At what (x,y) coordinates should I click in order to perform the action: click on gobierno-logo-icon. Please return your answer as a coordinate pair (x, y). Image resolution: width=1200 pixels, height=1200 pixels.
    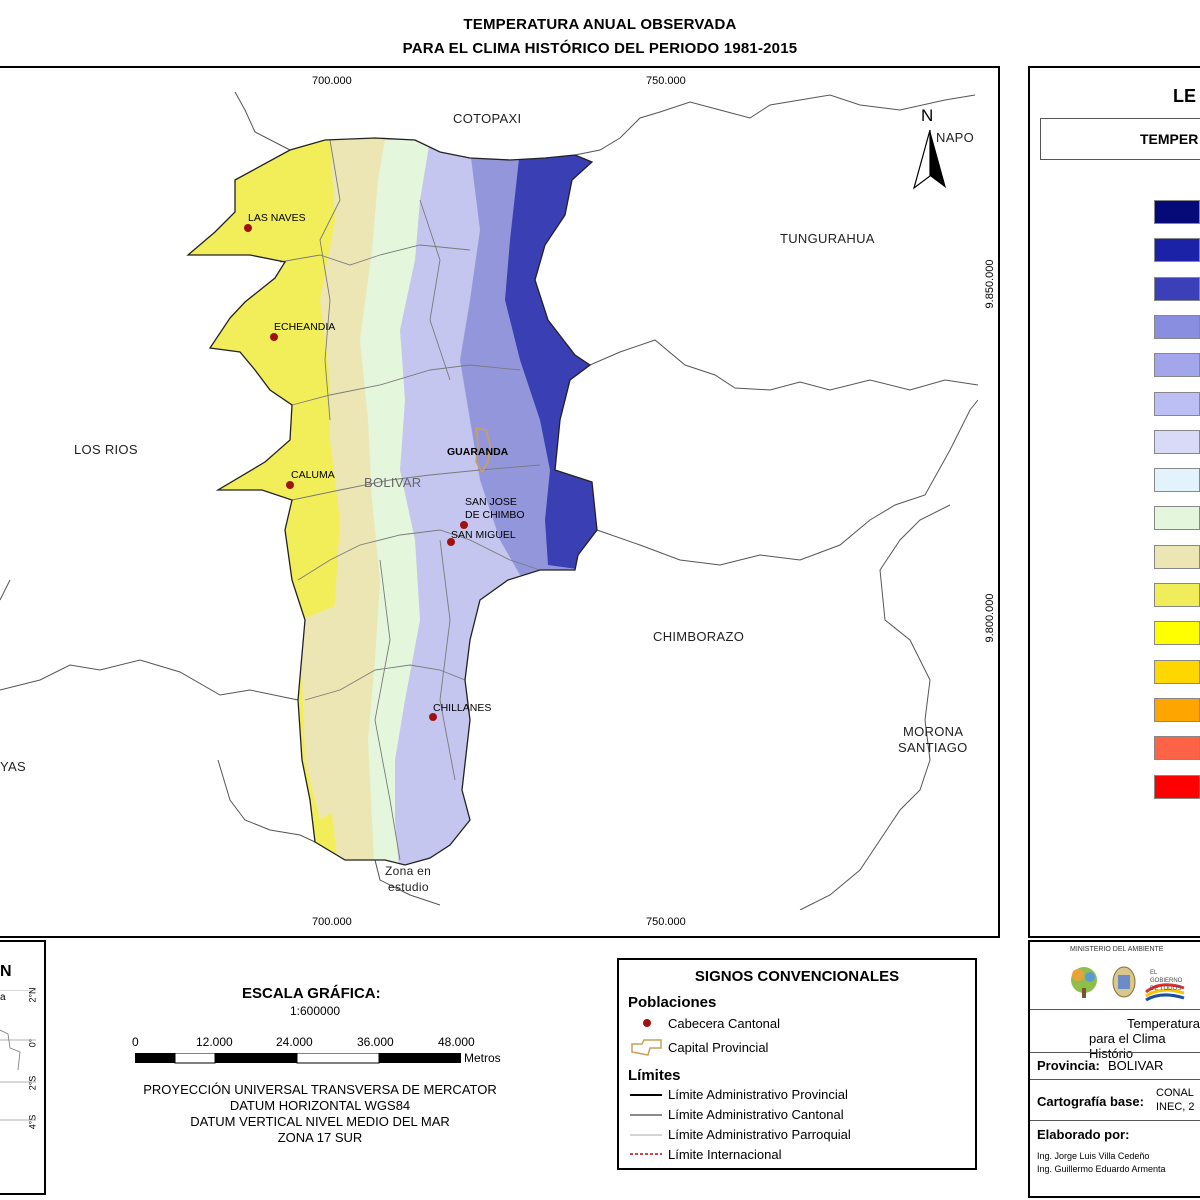
    Looking at the image, I should click on (1165, 992).